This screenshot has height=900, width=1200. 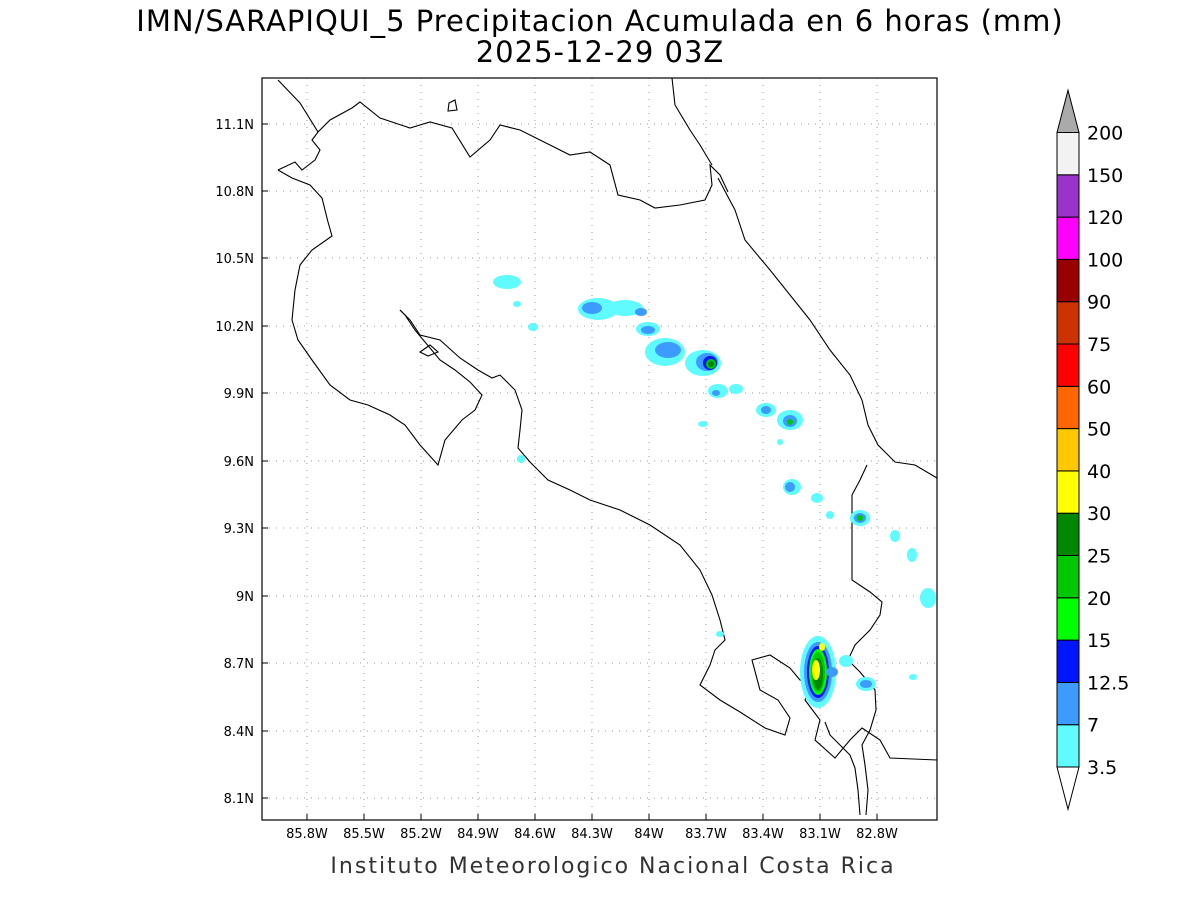 What do you see at coordinates (234, 125) in the screenshot?
I see `lat-tick-label: 11.1N` at bounding box center [234, 125].